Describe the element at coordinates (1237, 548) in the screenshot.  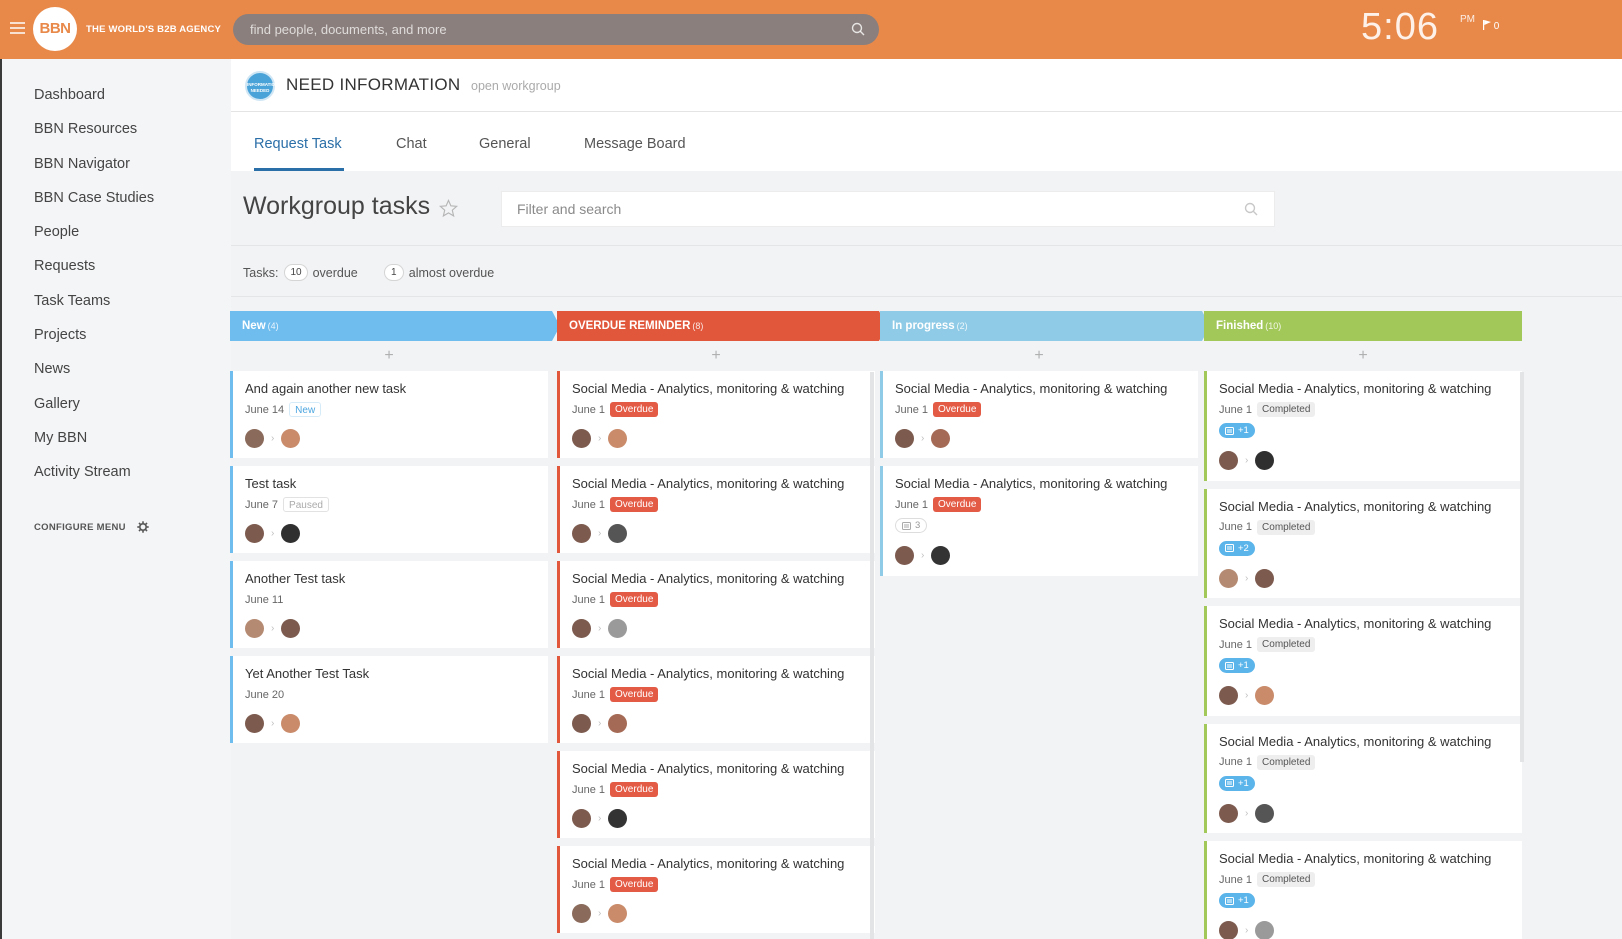
I see `subtask-badge: +2` at that location.